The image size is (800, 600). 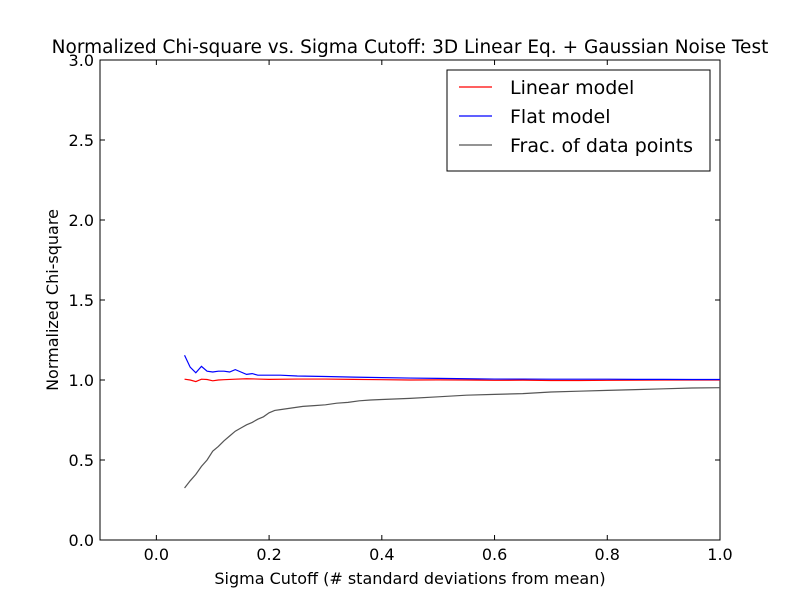 What do you see at coordinates (156, 554) in the screenshot?
I see `x-tick-label: 0.0` at bounding box center [156, 554].